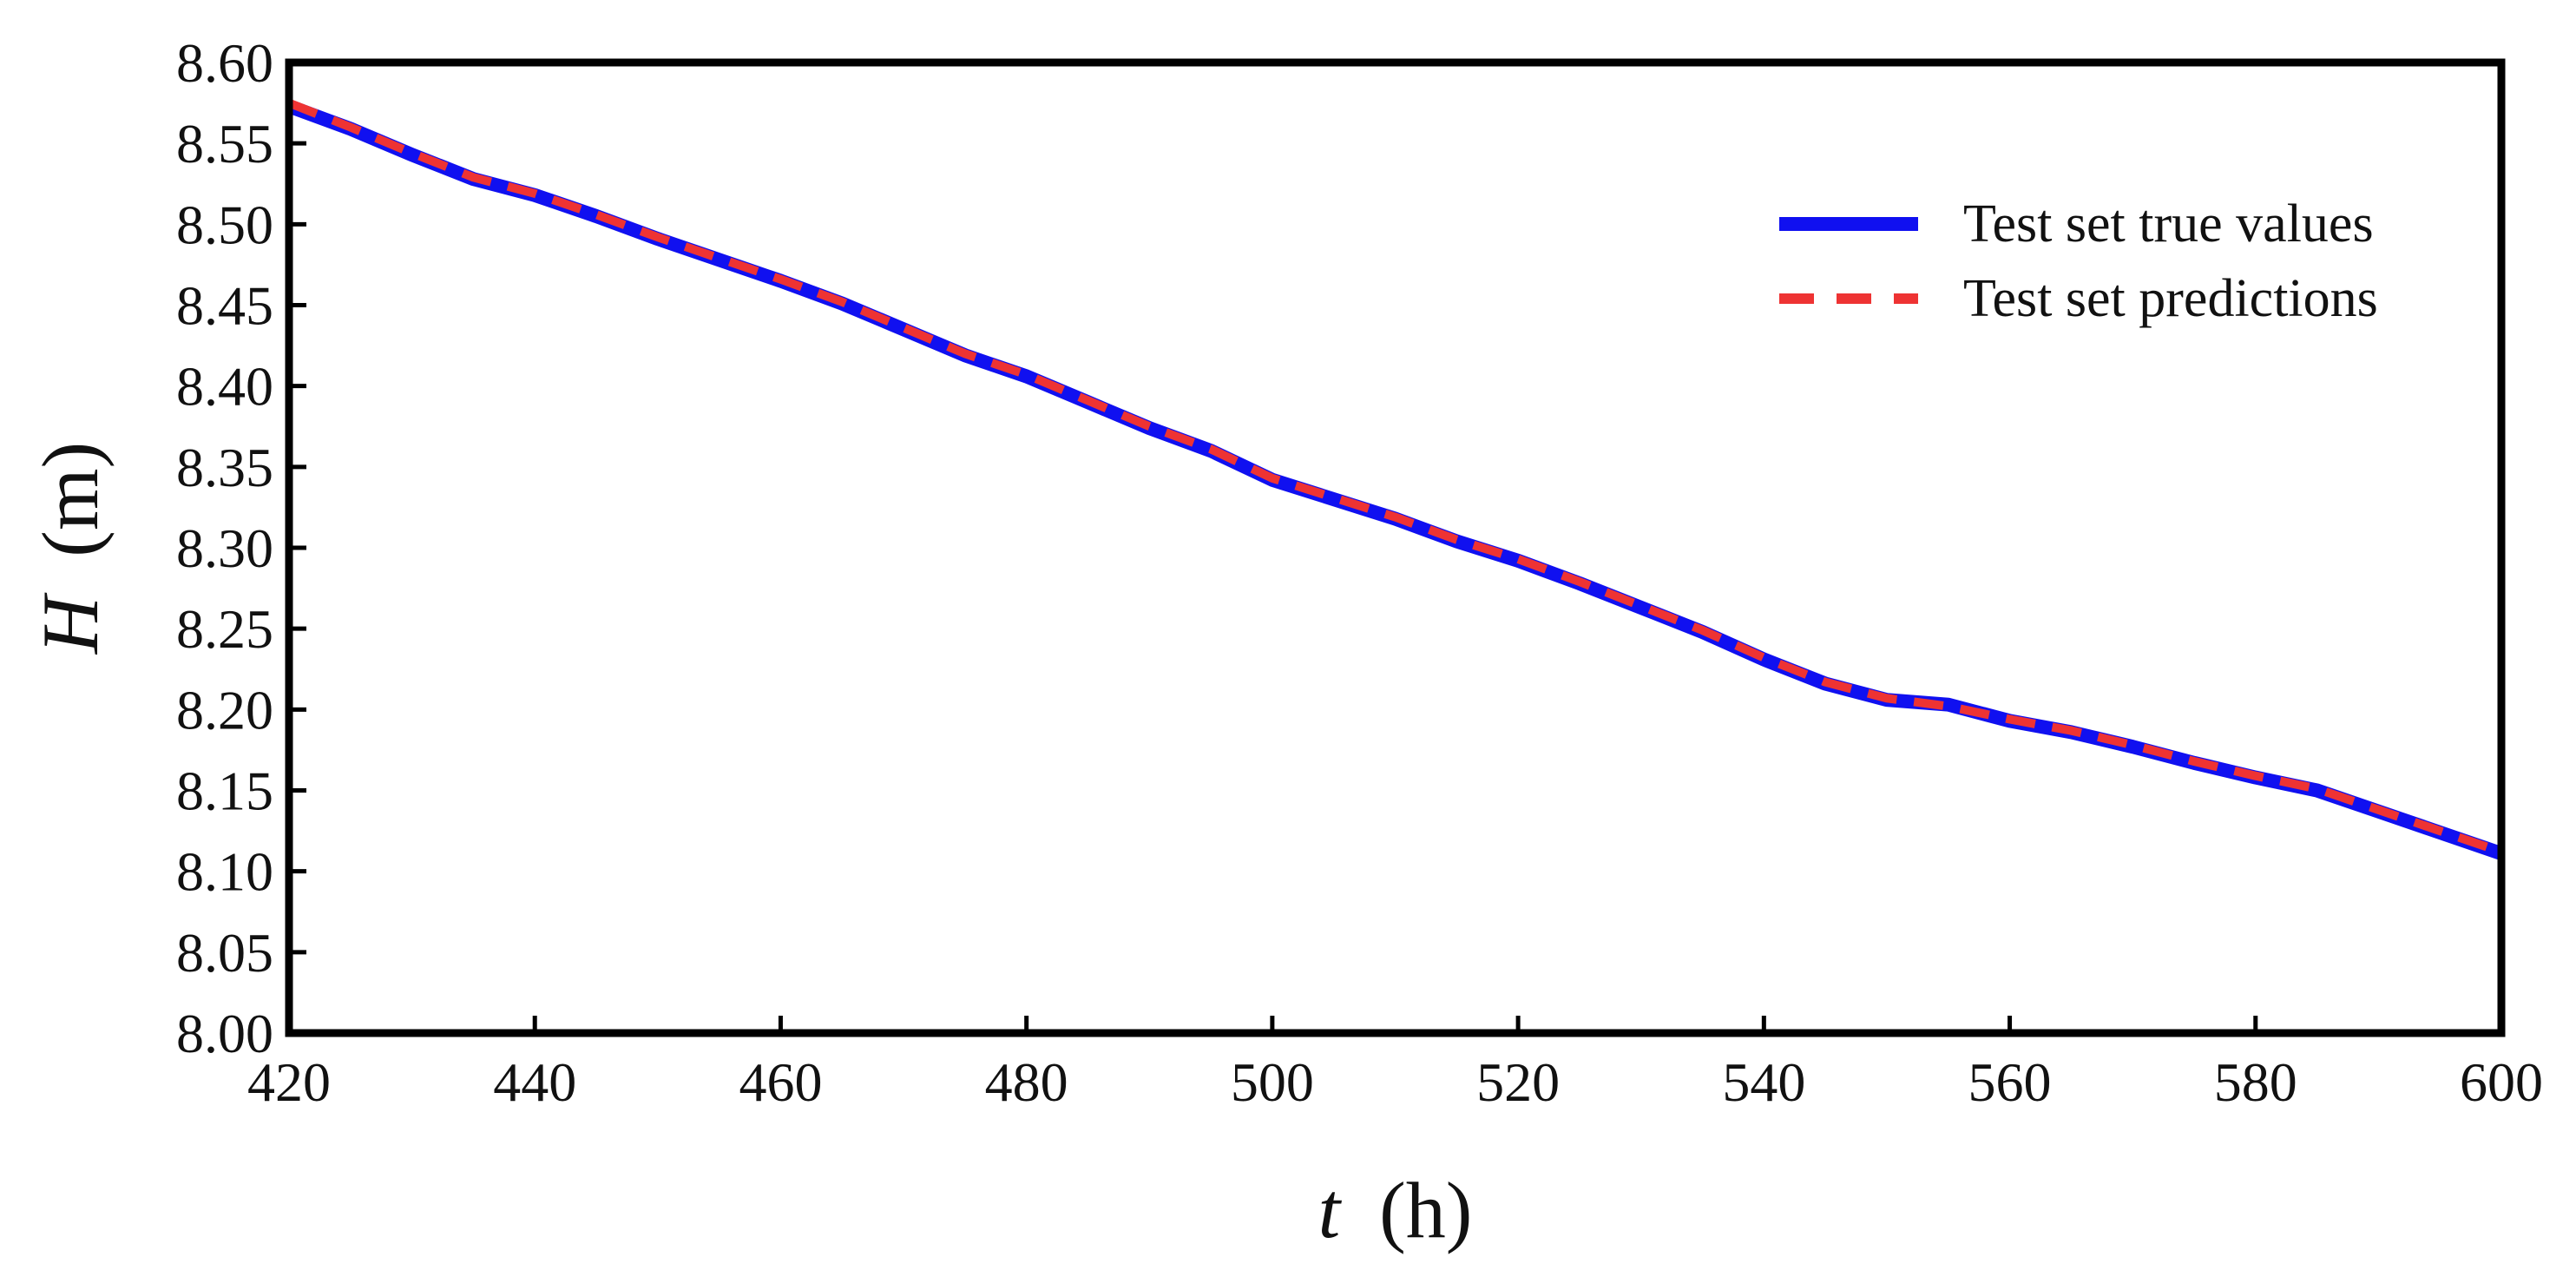 The width and height of the screenshot is (2576, 1277). What do you see at coordinates (224, 629) in the screenshot?
I see `y-tick-label: 8.25` at bounding box center [224, 629].